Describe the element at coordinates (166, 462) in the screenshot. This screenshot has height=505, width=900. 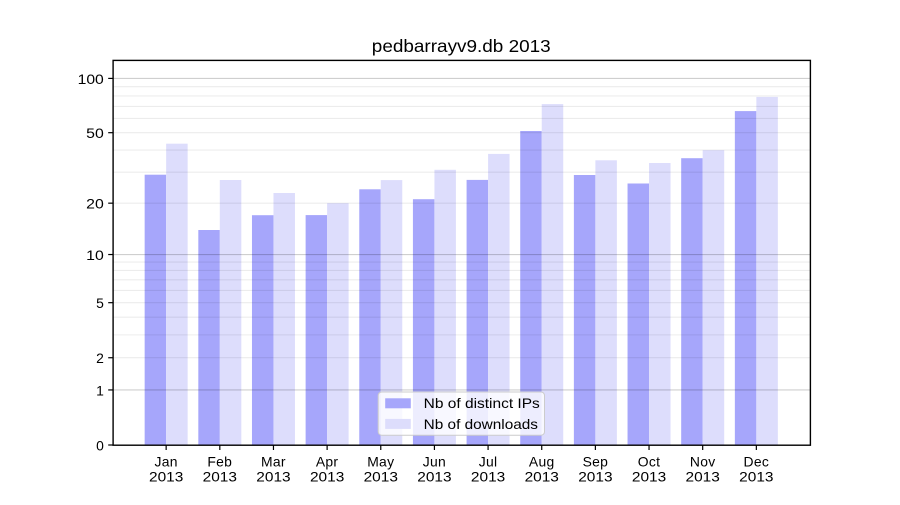
I see `svg-text: Jan` at that location.